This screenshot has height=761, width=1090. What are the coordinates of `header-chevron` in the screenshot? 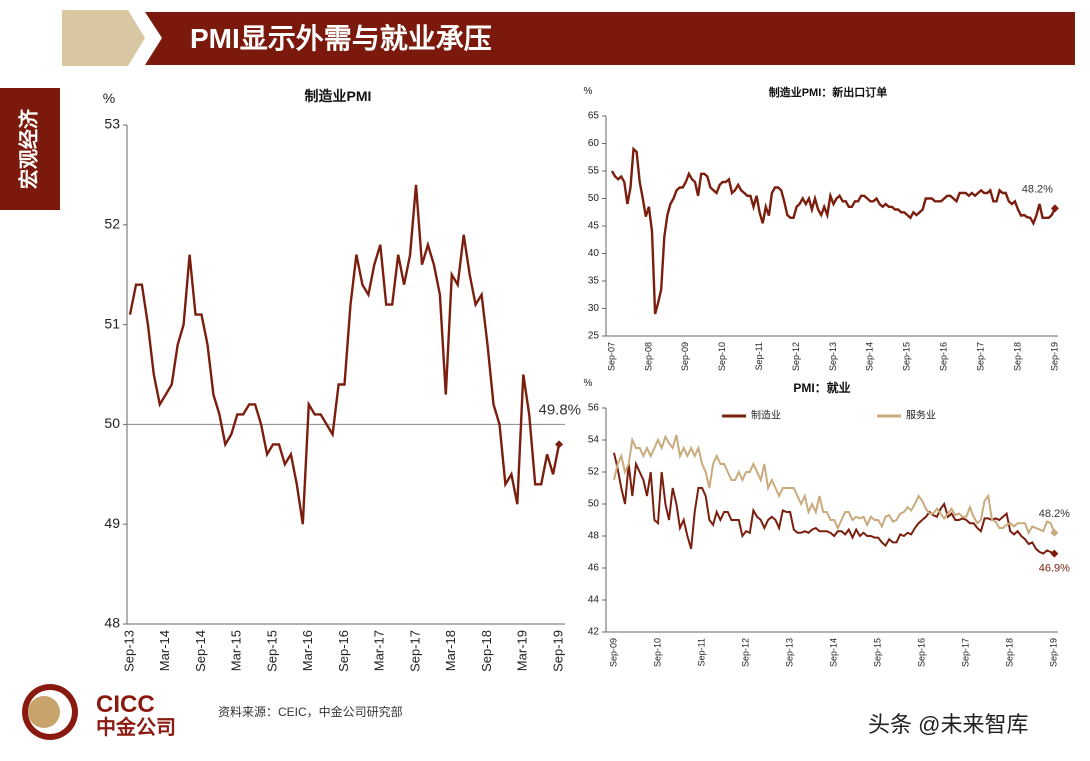 It's located at (103, 38).